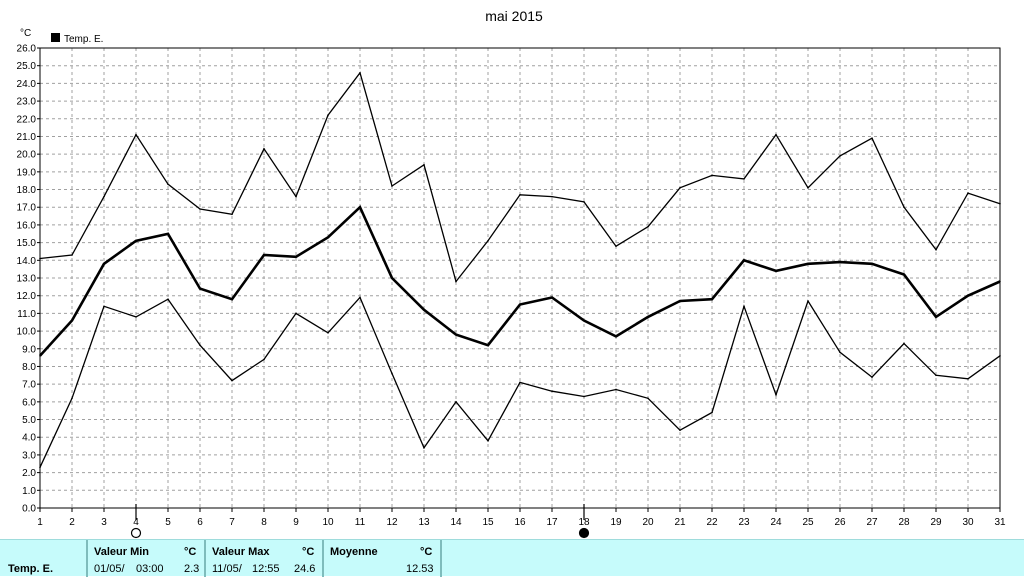 This screenshot has height=577, width=1024. What do you see at coordinates (265, 558) in the screenshot?
I see `max-cell: Valeur Max °C 11/05/ 12:55 24.6` at bounding box center [265, 558].